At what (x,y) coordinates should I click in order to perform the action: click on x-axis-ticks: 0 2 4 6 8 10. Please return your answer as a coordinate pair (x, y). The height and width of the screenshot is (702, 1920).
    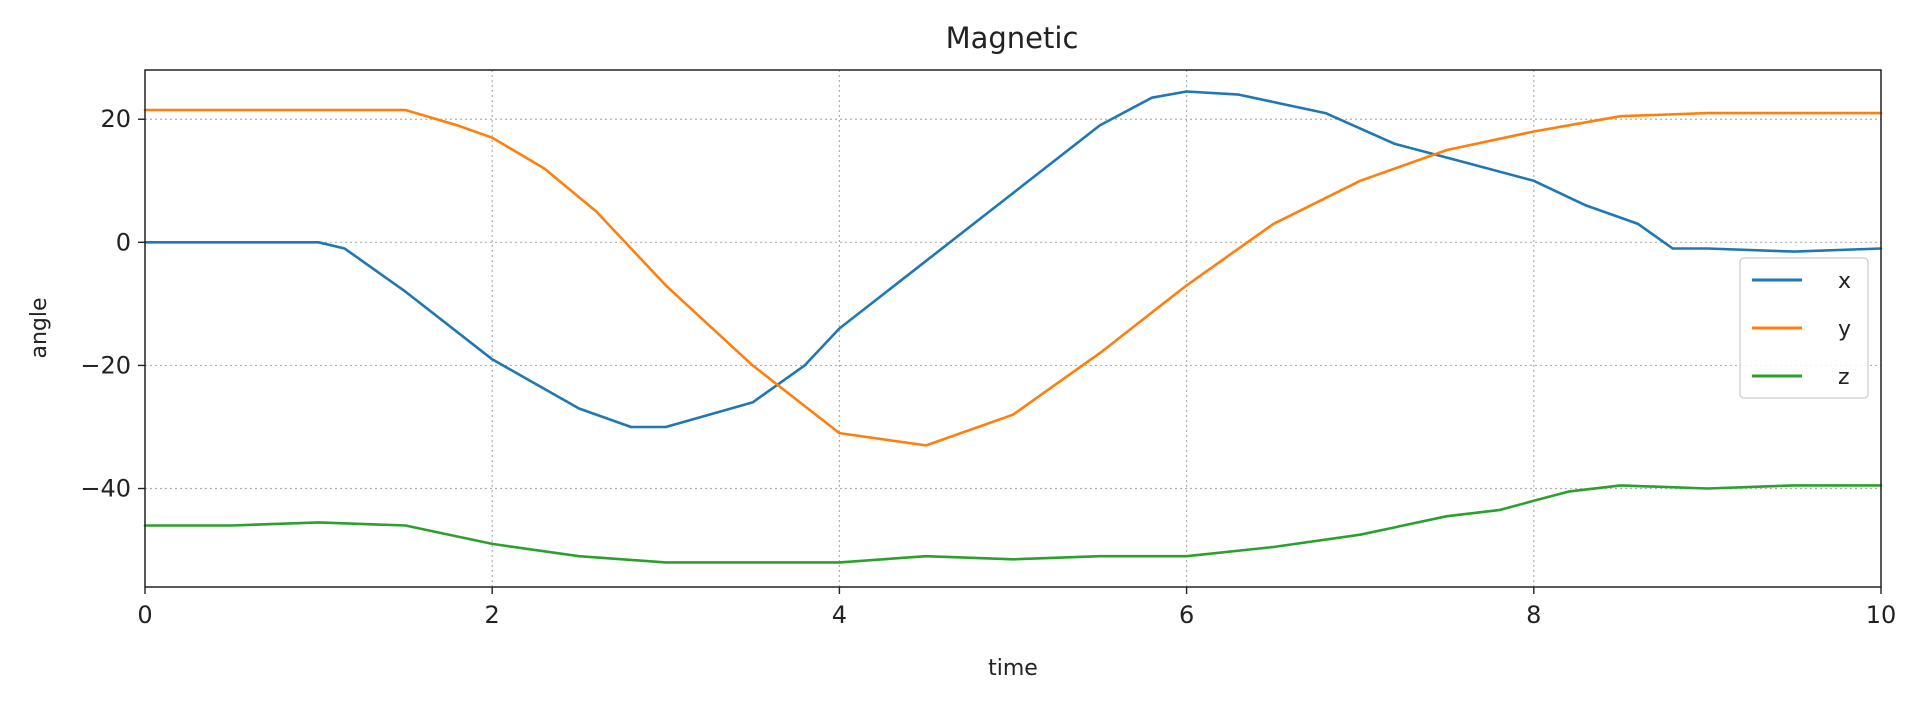
    Looking at the image, I should click on (1016, 608).